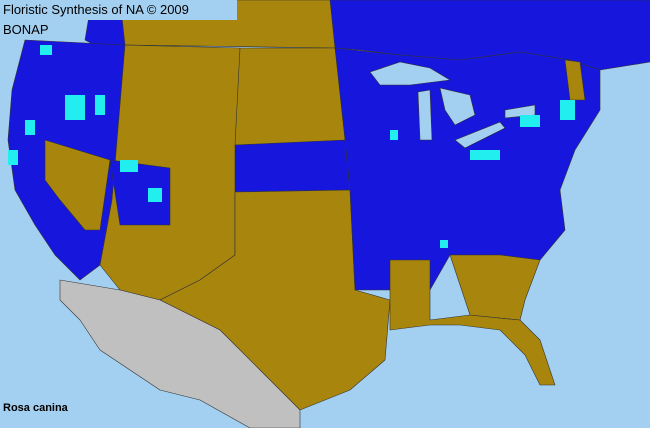  I want to click on utah-blue, so click(140, 192).